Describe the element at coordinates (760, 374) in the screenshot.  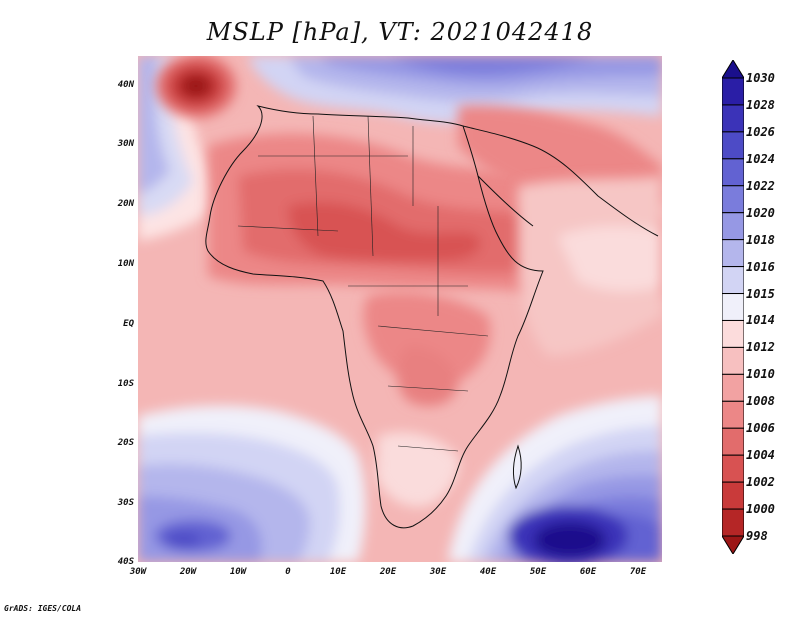
I see `colorbar-label: 1010` at that location.